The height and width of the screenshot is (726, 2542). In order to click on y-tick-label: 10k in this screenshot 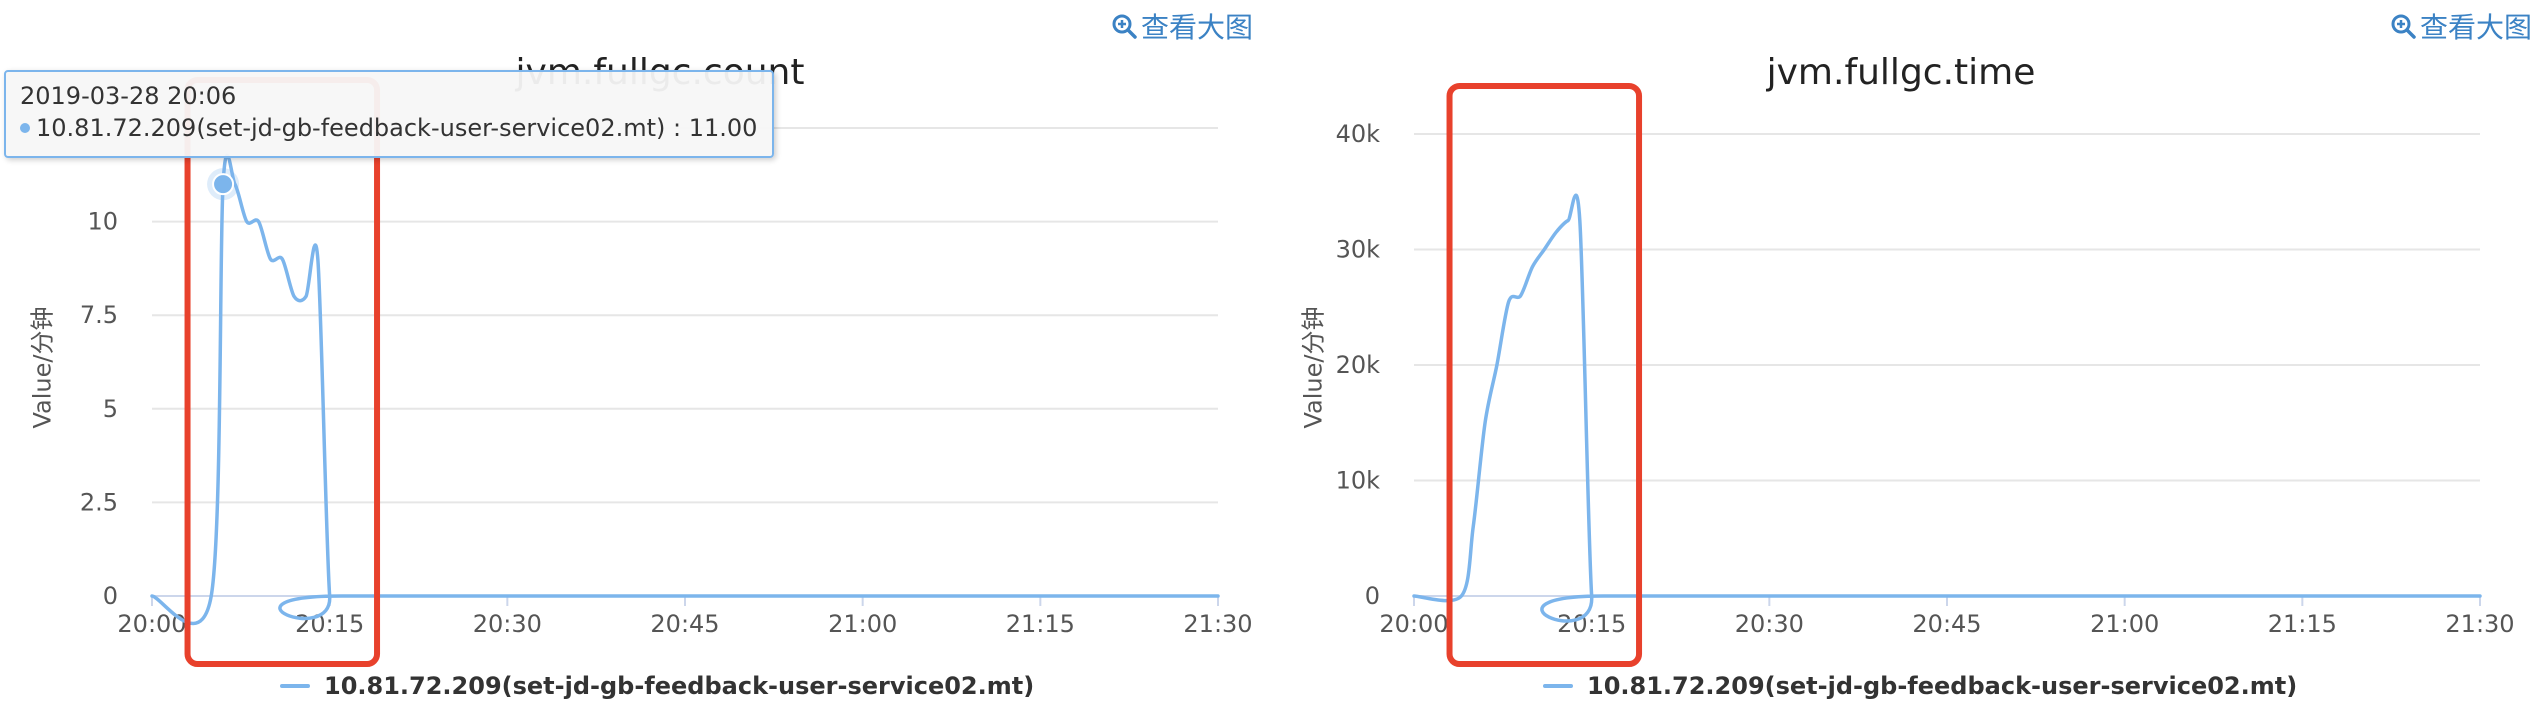, I will do `click(1358, 481)`.